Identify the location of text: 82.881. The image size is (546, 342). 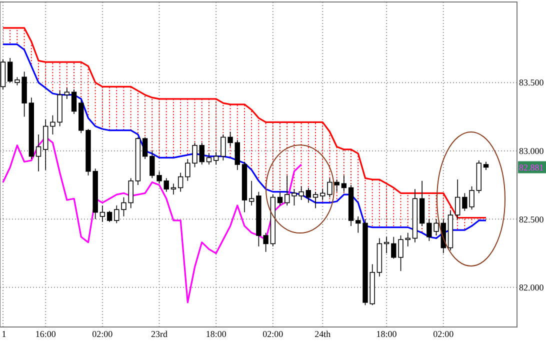
(531, 167).